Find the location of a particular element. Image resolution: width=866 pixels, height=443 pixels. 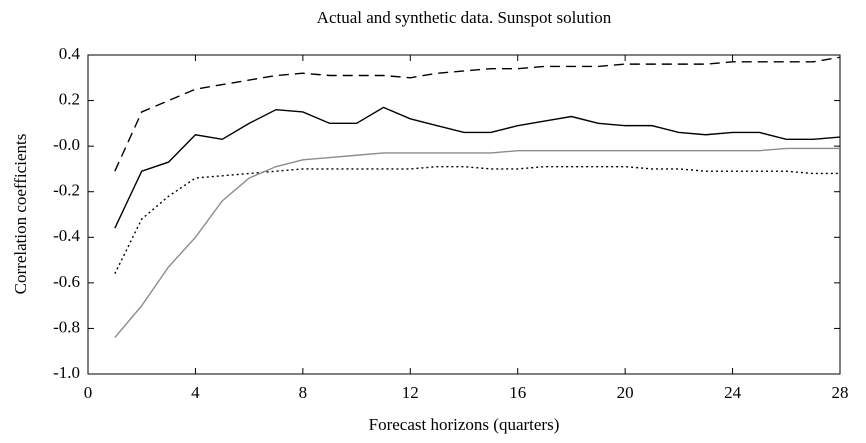

y-tick-label: 0.2 is located at coordinates (69, 98).